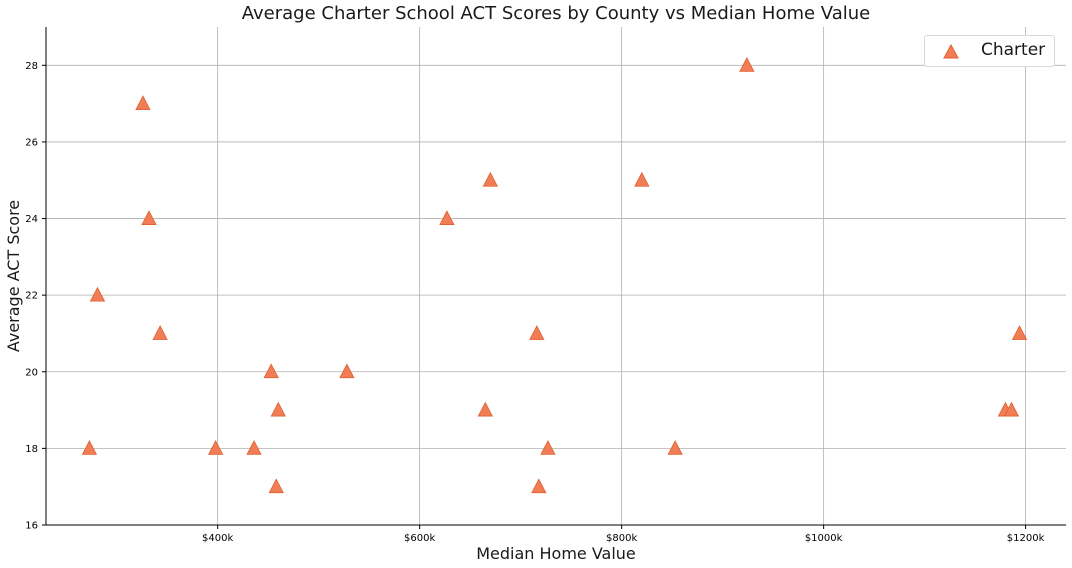 This screenshot has width=1072, height=568. What do you see at coordinates (621, 538) in the screenshot?
I see `x-tick-label: $800k` at bounding box center [621, 538].